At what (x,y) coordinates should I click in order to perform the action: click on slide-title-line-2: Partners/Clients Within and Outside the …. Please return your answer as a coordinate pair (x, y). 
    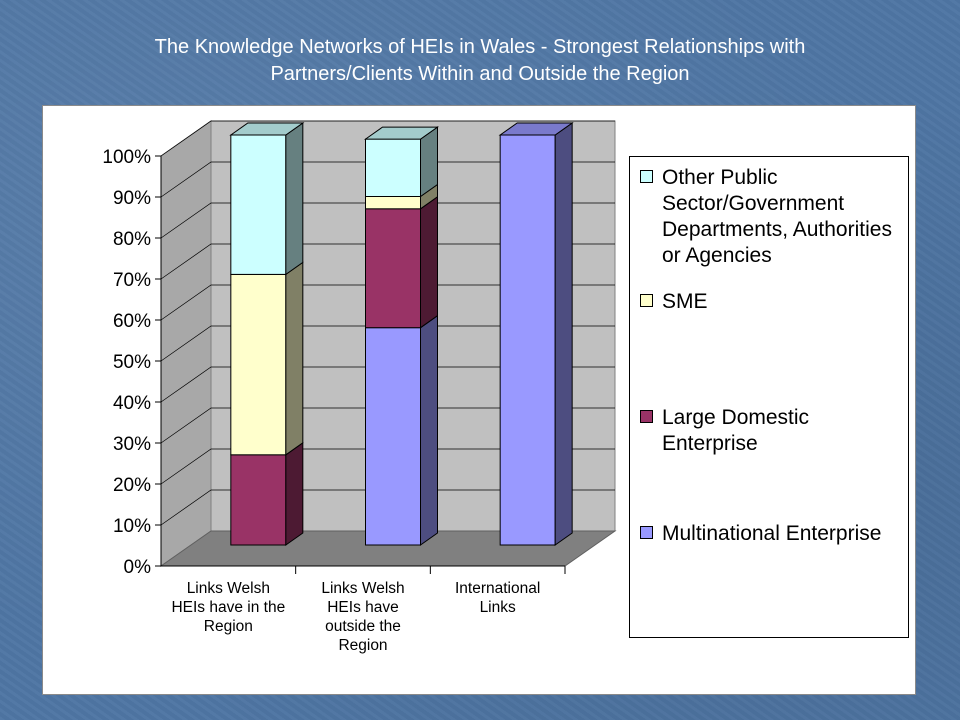
    Looking at the image, I should click on (480, 74).